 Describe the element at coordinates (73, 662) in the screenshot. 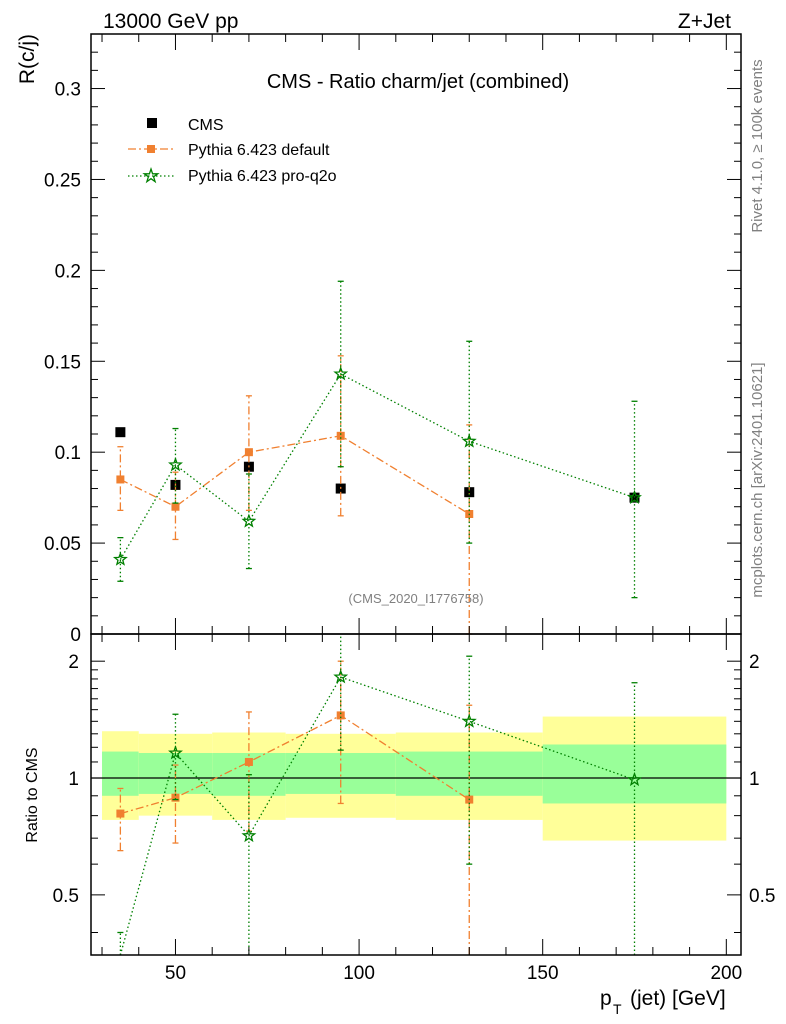

I see `ratio-ytick-label: 2` at that location.